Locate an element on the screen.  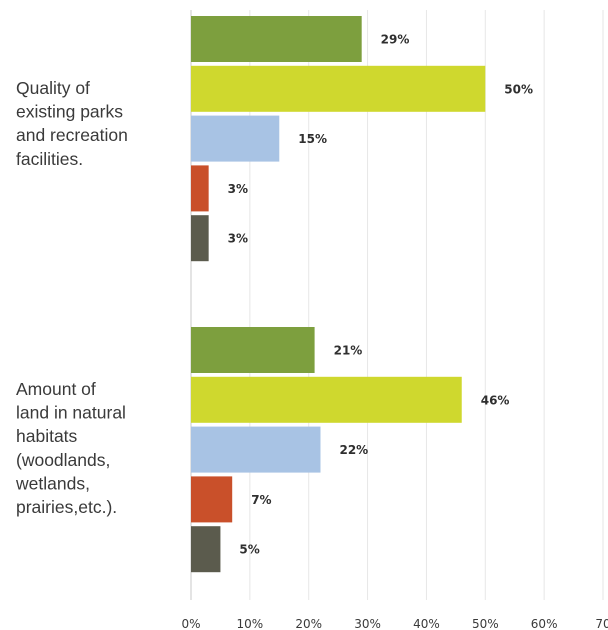
category-label-line: and recreation is located at coordinates (72, 135).